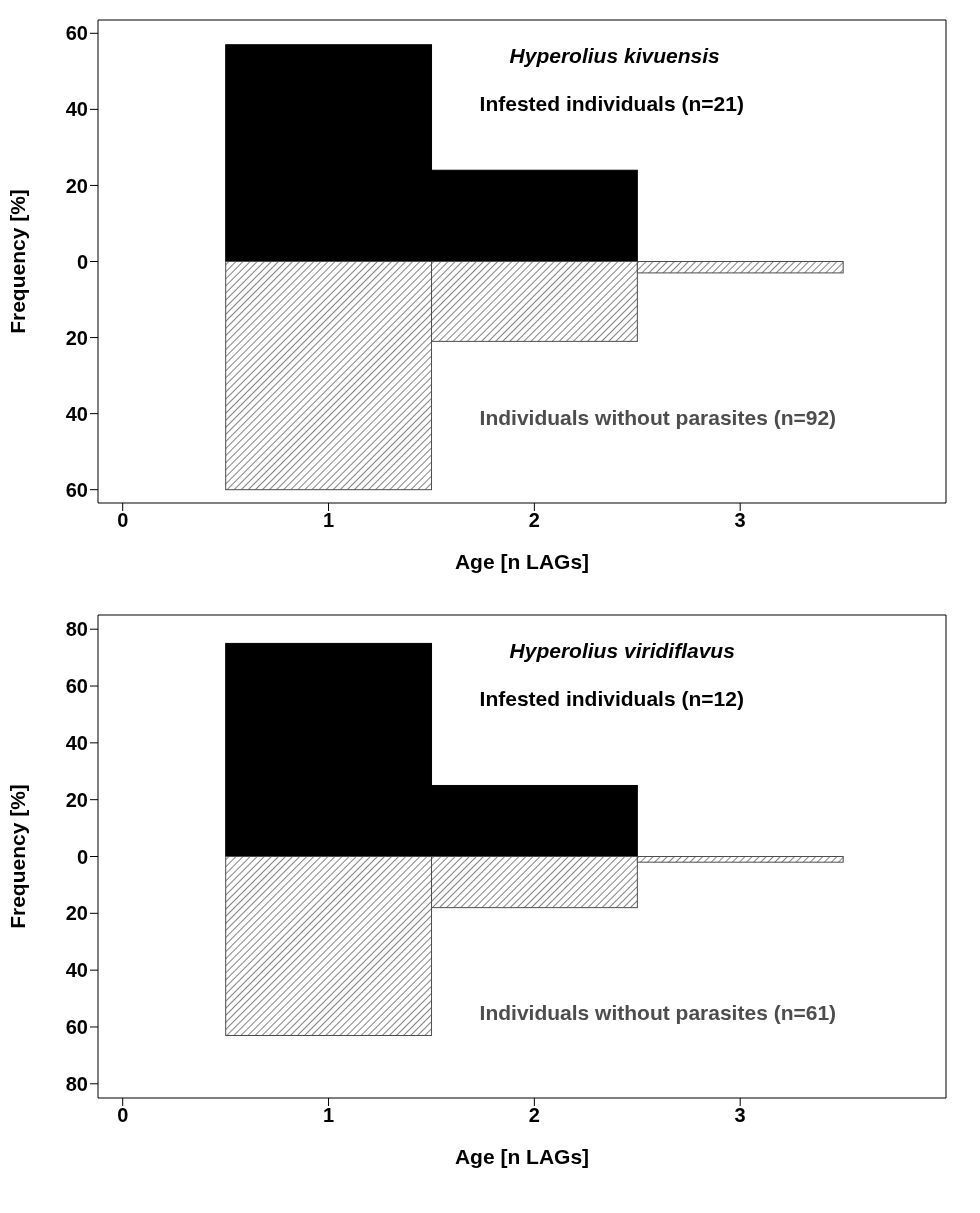  What do you see at coordinates (622, 651) in the screenshot?
I see `text: Hyperolius viridiflavus` at bounding box center [622, 651].